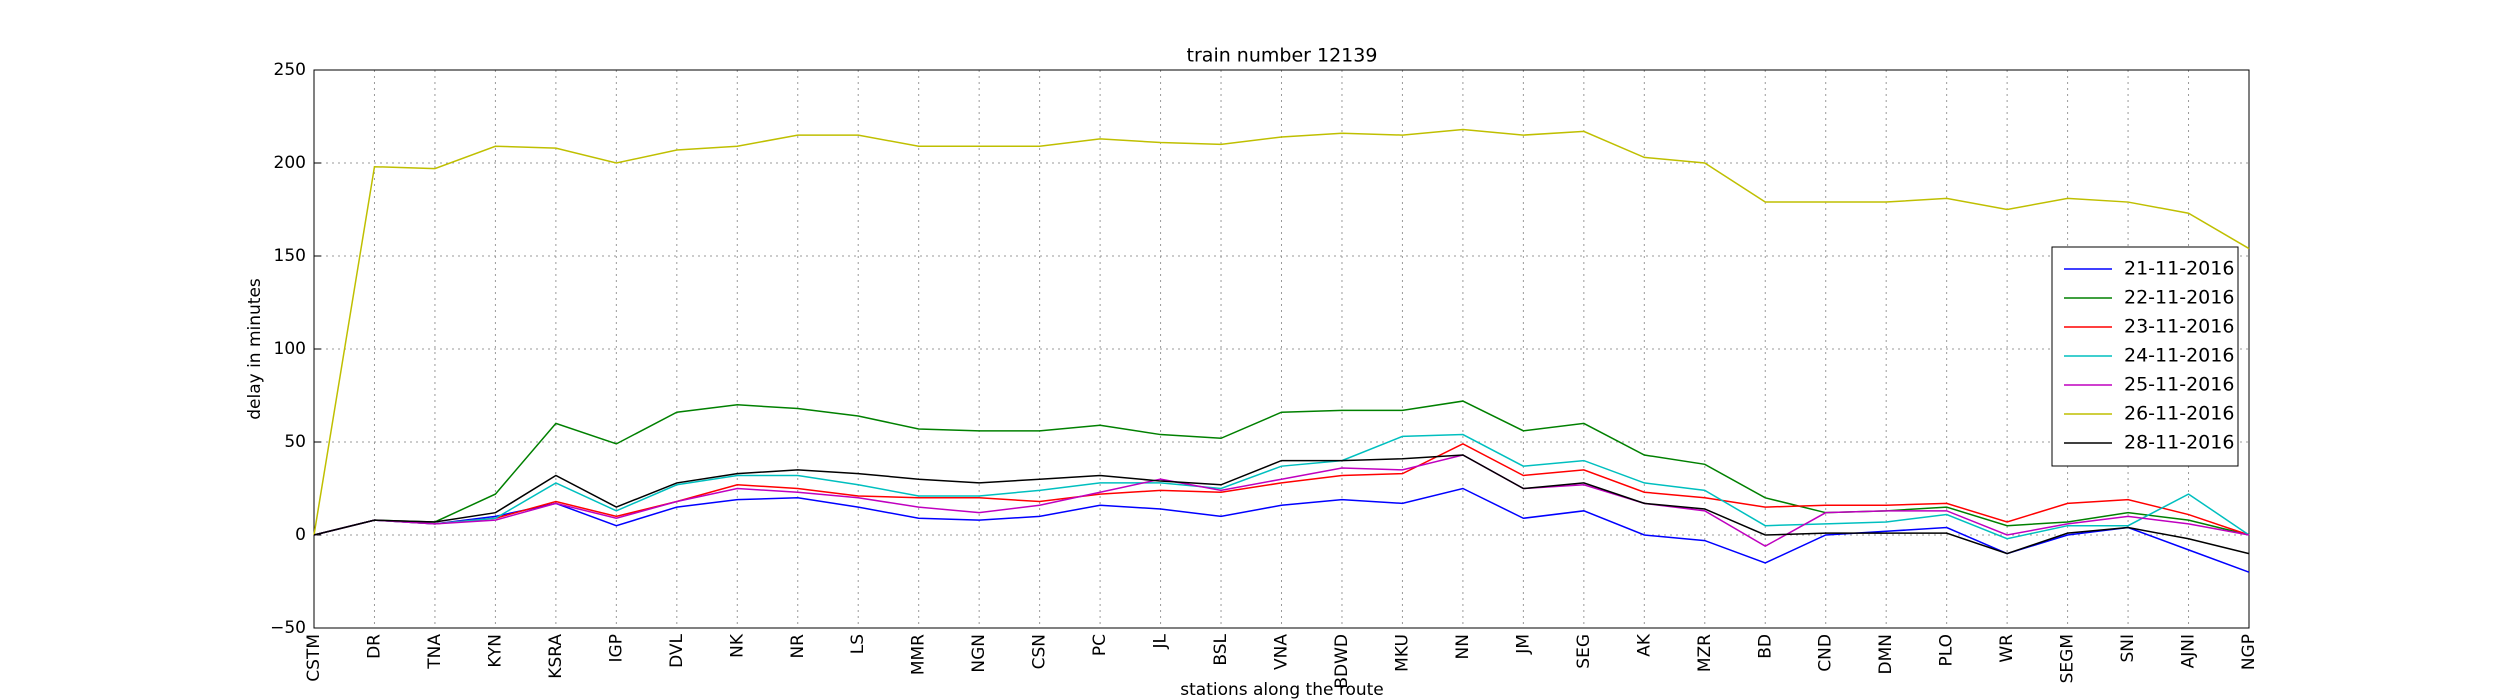 The image size is (2500, 700). What do you see at coordinates (2179, 385) in the screenshot?
I see `legend-label: 25-11-2016` at bounding box center [2179, 385].